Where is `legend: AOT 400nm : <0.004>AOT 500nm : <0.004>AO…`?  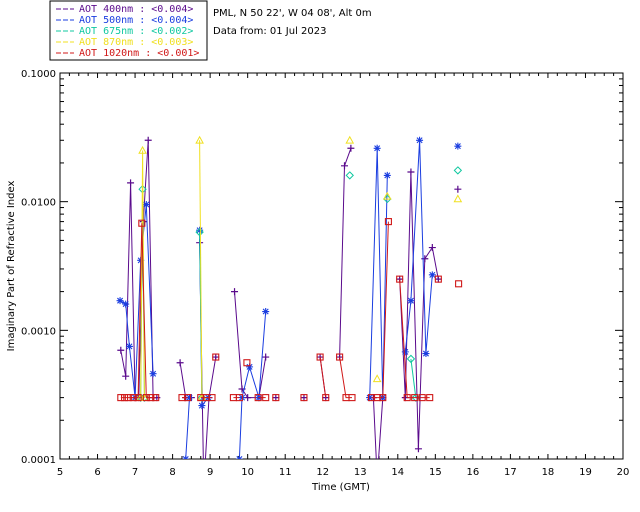 legend: AOT 400nm : <0.004>AOT 500nm : <0.004>AO… is located at coordinates (127, 31).